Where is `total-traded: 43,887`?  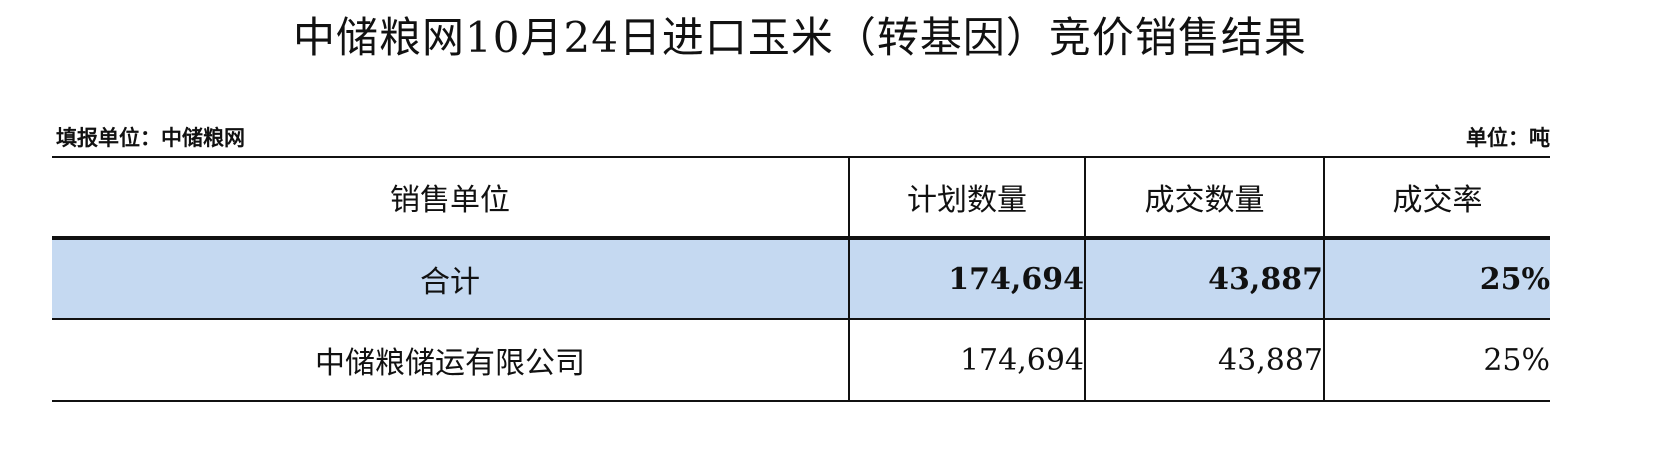
total-traded: 43,887 is located at coordinates (1203, 279).